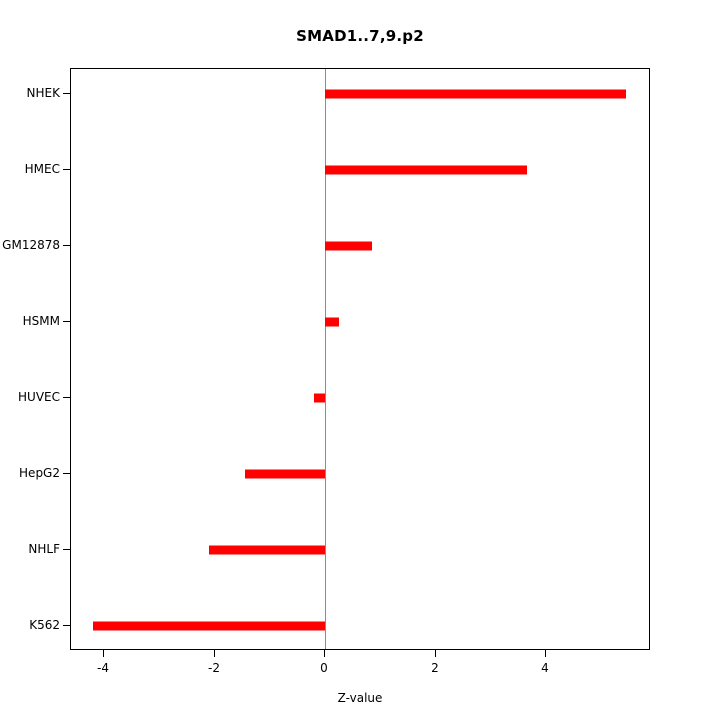  Describe the element at coordinates (209, 626) in the screenshot. I see `bar-k562` at that location.